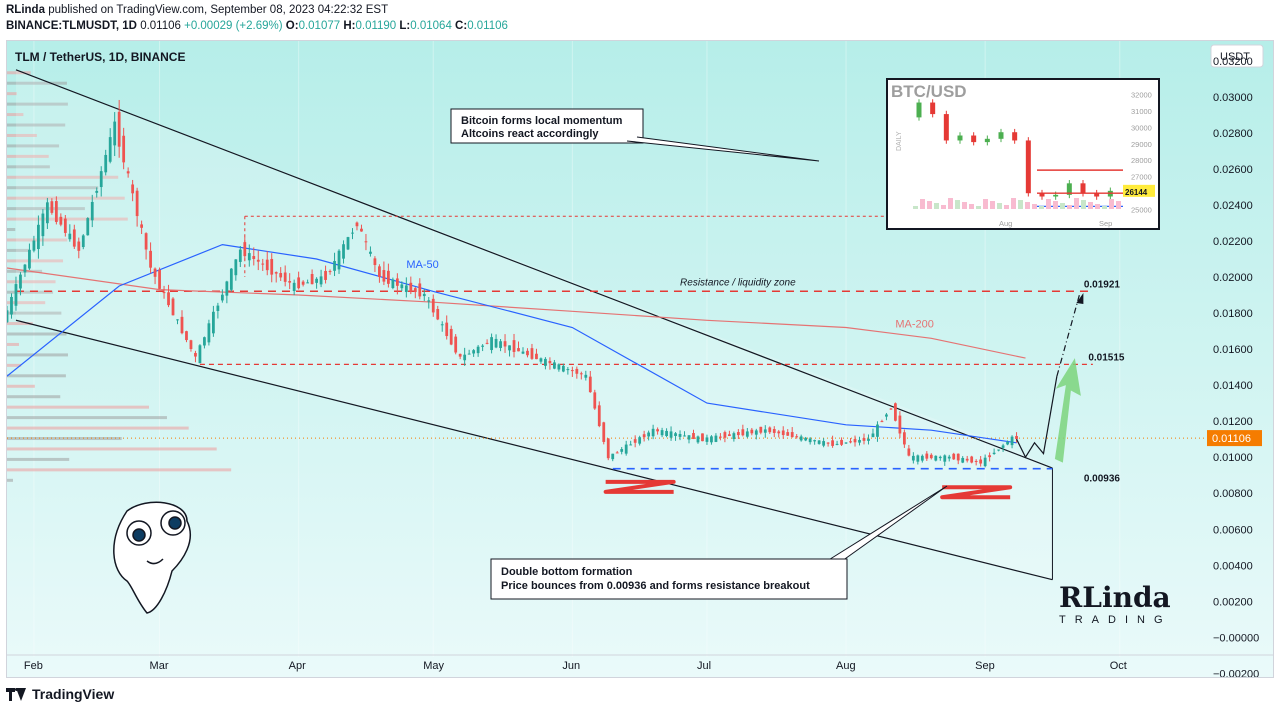 The width and height of the screenshot is (1280, 712). What do you see at coordinates (487, 26) in the screenshot?
I see `close-value: 0.01106` at bounding box center [487, 26].